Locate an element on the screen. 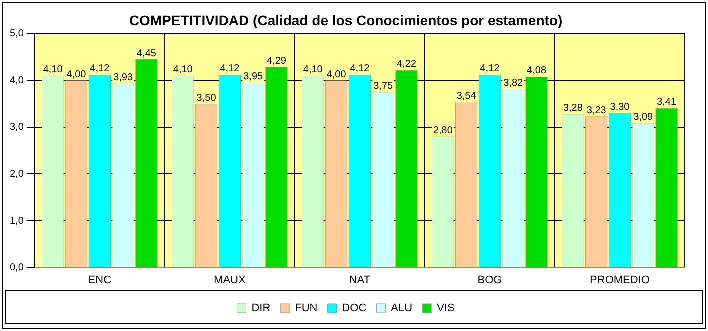  data-label: 3,23 is located at coordinates (596, 110).